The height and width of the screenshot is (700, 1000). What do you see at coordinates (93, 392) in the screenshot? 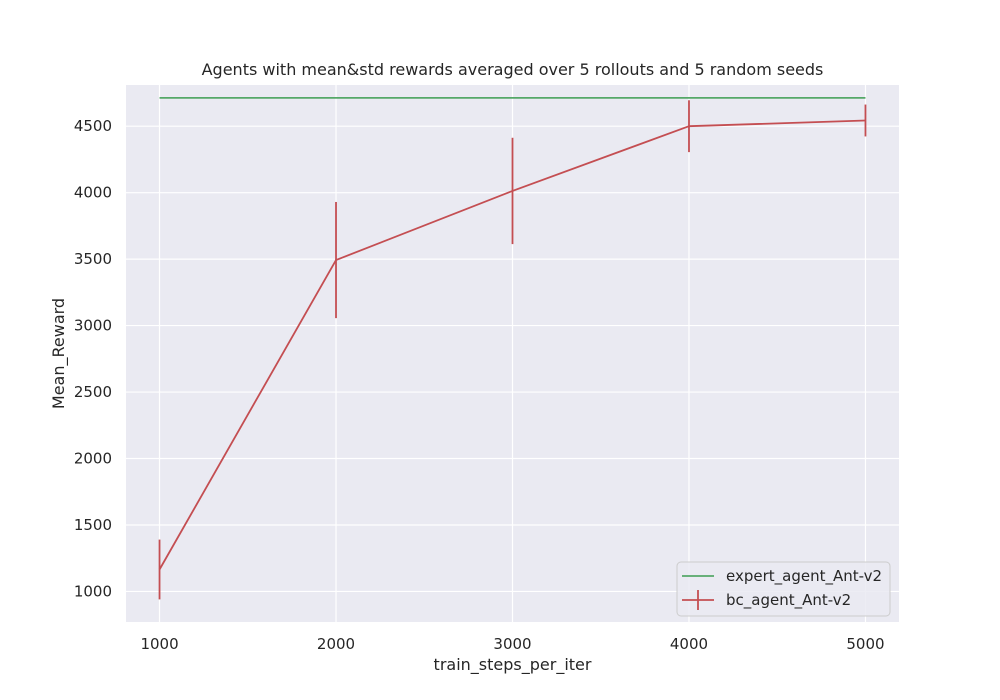
I see `y-tick-label: 2500` at bounding box center [93, 392].